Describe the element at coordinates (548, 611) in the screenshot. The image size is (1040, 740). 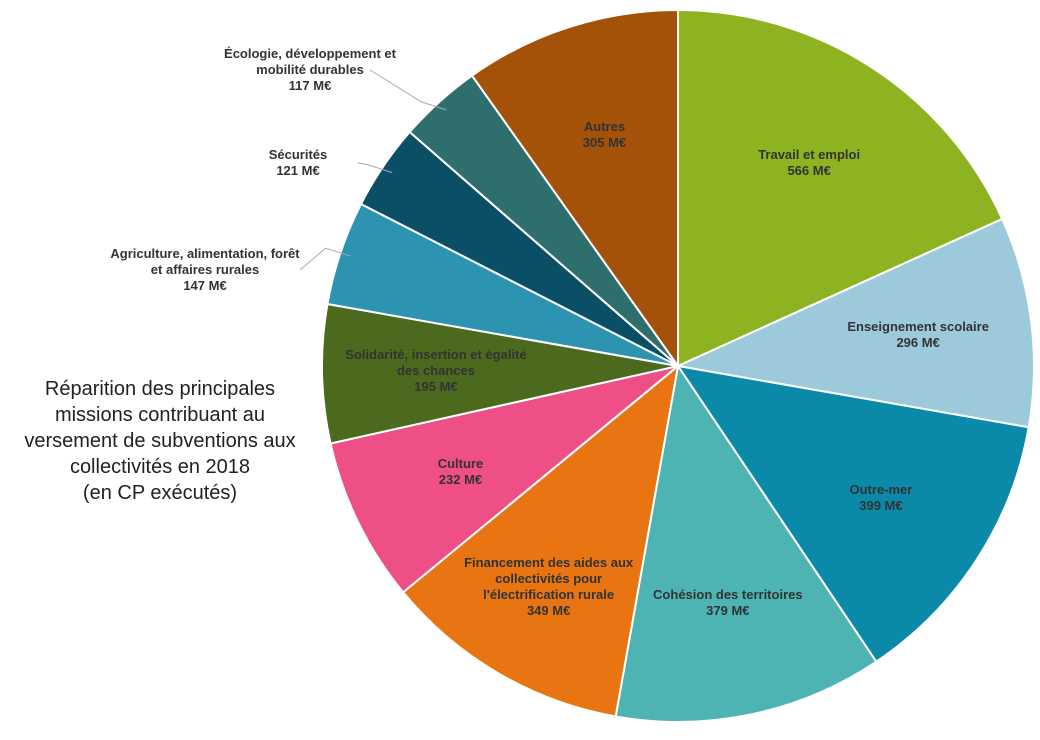
I see `value-label: 349 M€` at that location.